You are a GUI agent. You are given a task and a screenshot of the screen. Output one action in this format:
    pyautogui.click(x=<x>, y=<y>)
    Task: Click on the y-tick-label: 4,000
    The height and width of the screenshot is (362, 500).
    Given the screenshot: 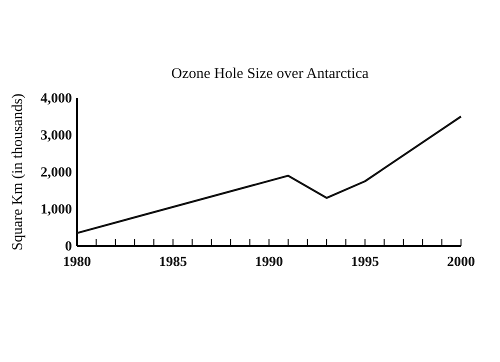 What is the action you would take?
    pyautogui.click(x=56, y=98)
    